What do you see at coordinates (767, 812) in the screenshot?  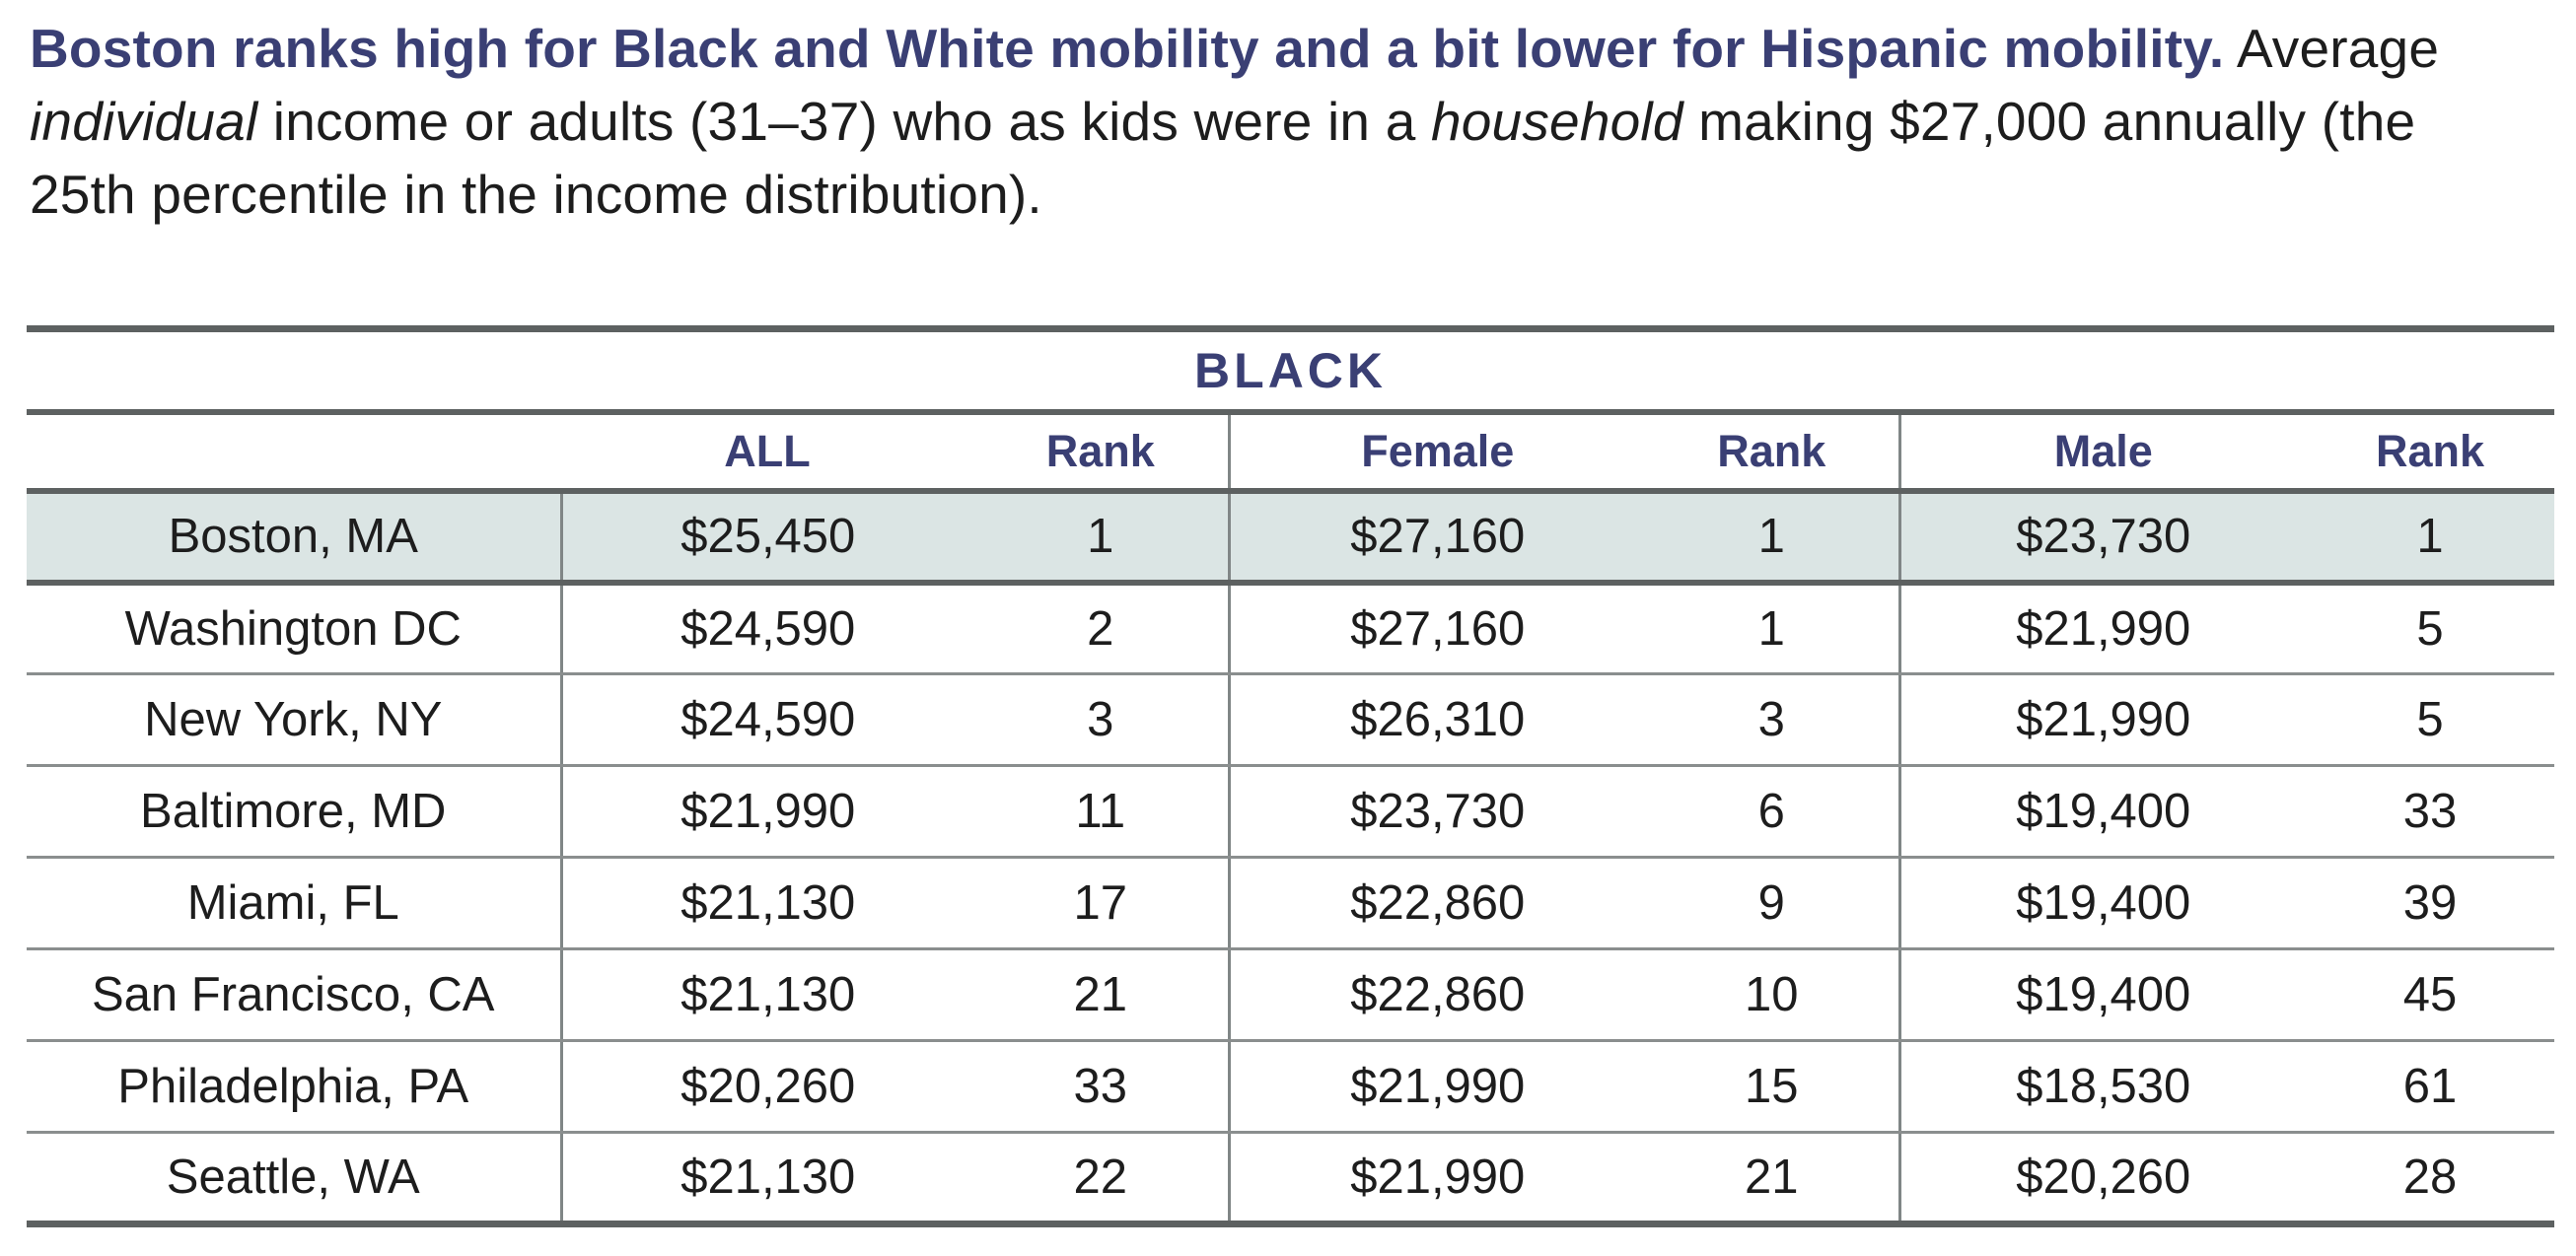 I see `all-income-cell: $21,990` at bounding box center [767, 812].